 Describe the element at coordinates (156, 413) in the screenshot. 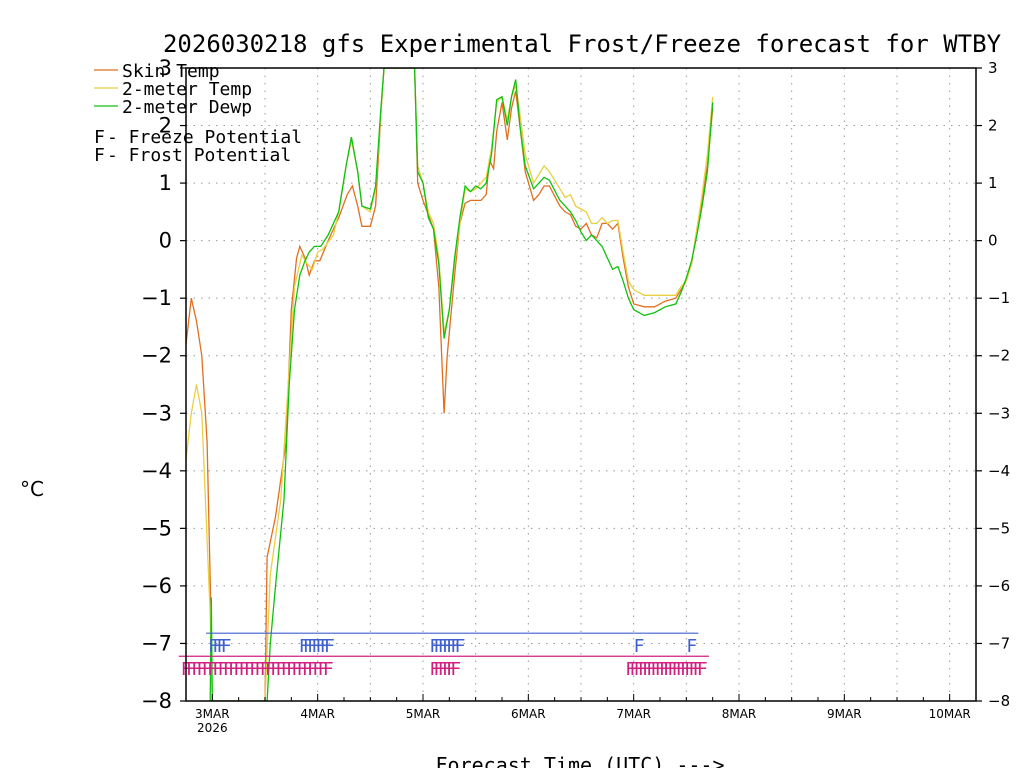

I see `y-tick-label-left: −3` at that location.